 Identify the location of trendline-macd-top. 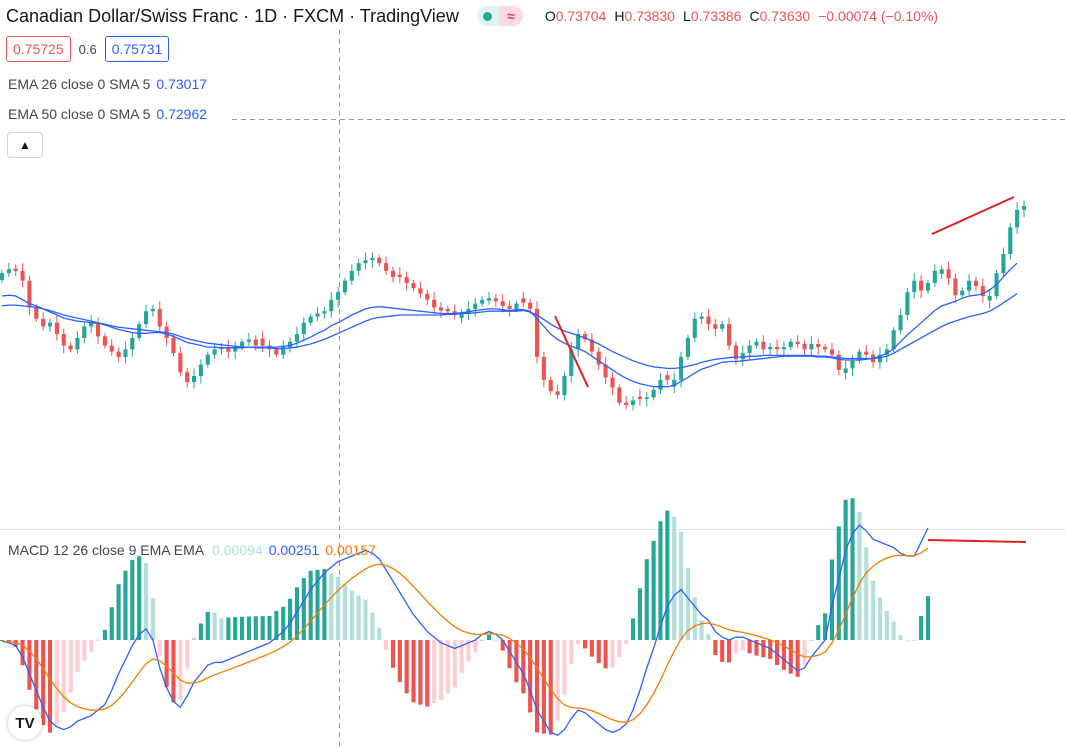
(977, 541).